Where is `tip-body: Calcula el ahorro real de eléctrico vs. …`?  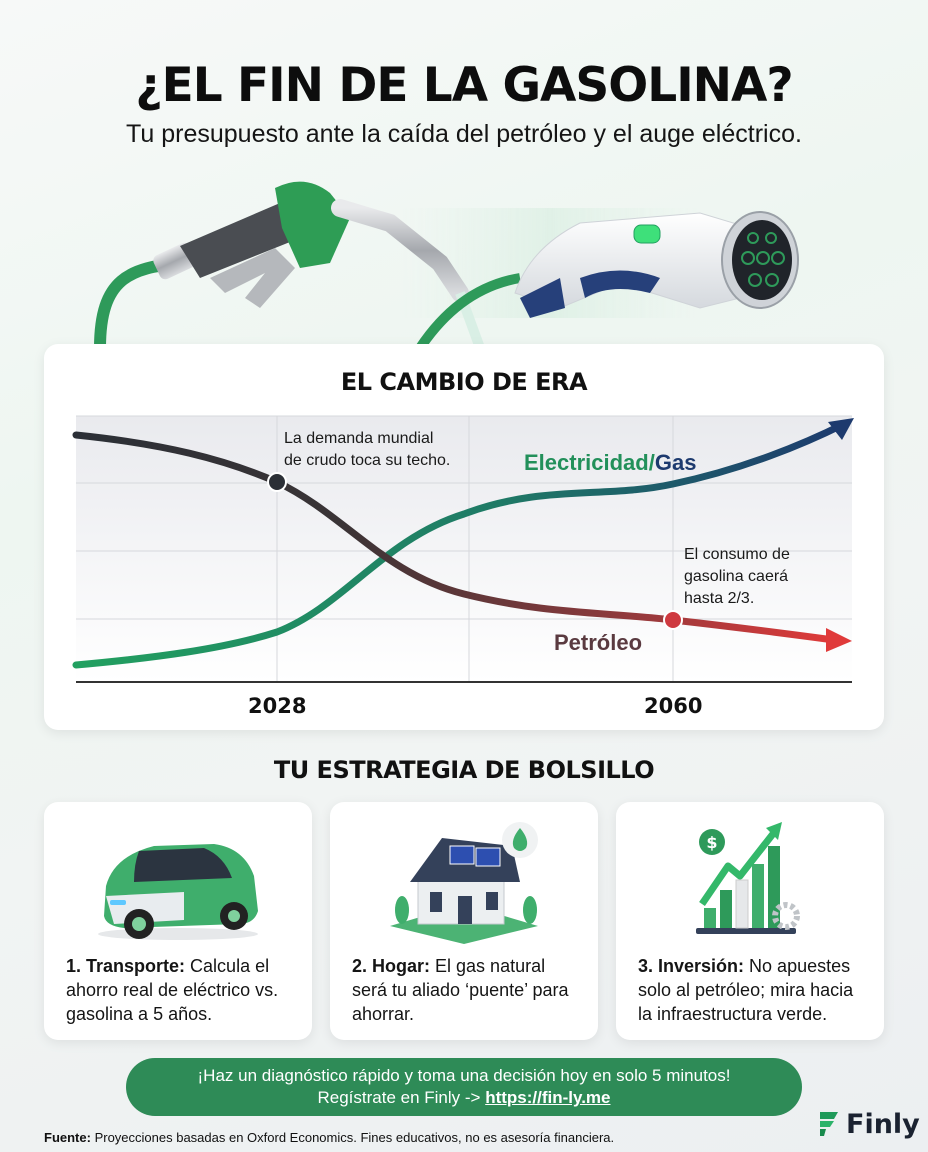
tip-body: Calcula el ahorro real de eléctrico vs. … is located at coordinates (172, 990).